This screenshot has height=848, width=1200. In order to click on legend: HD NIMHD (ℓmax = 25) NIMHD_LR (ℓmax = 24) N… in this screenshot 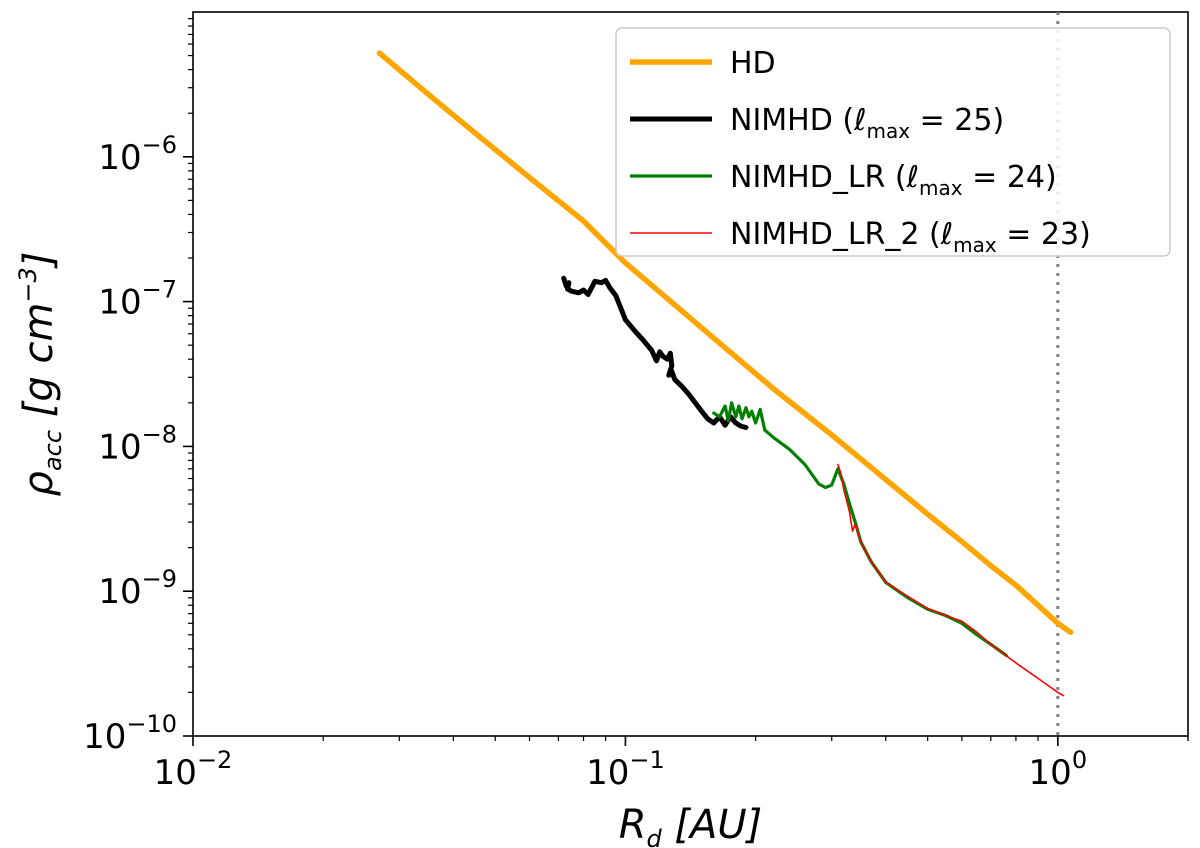, I will do `click(893, 142)`.